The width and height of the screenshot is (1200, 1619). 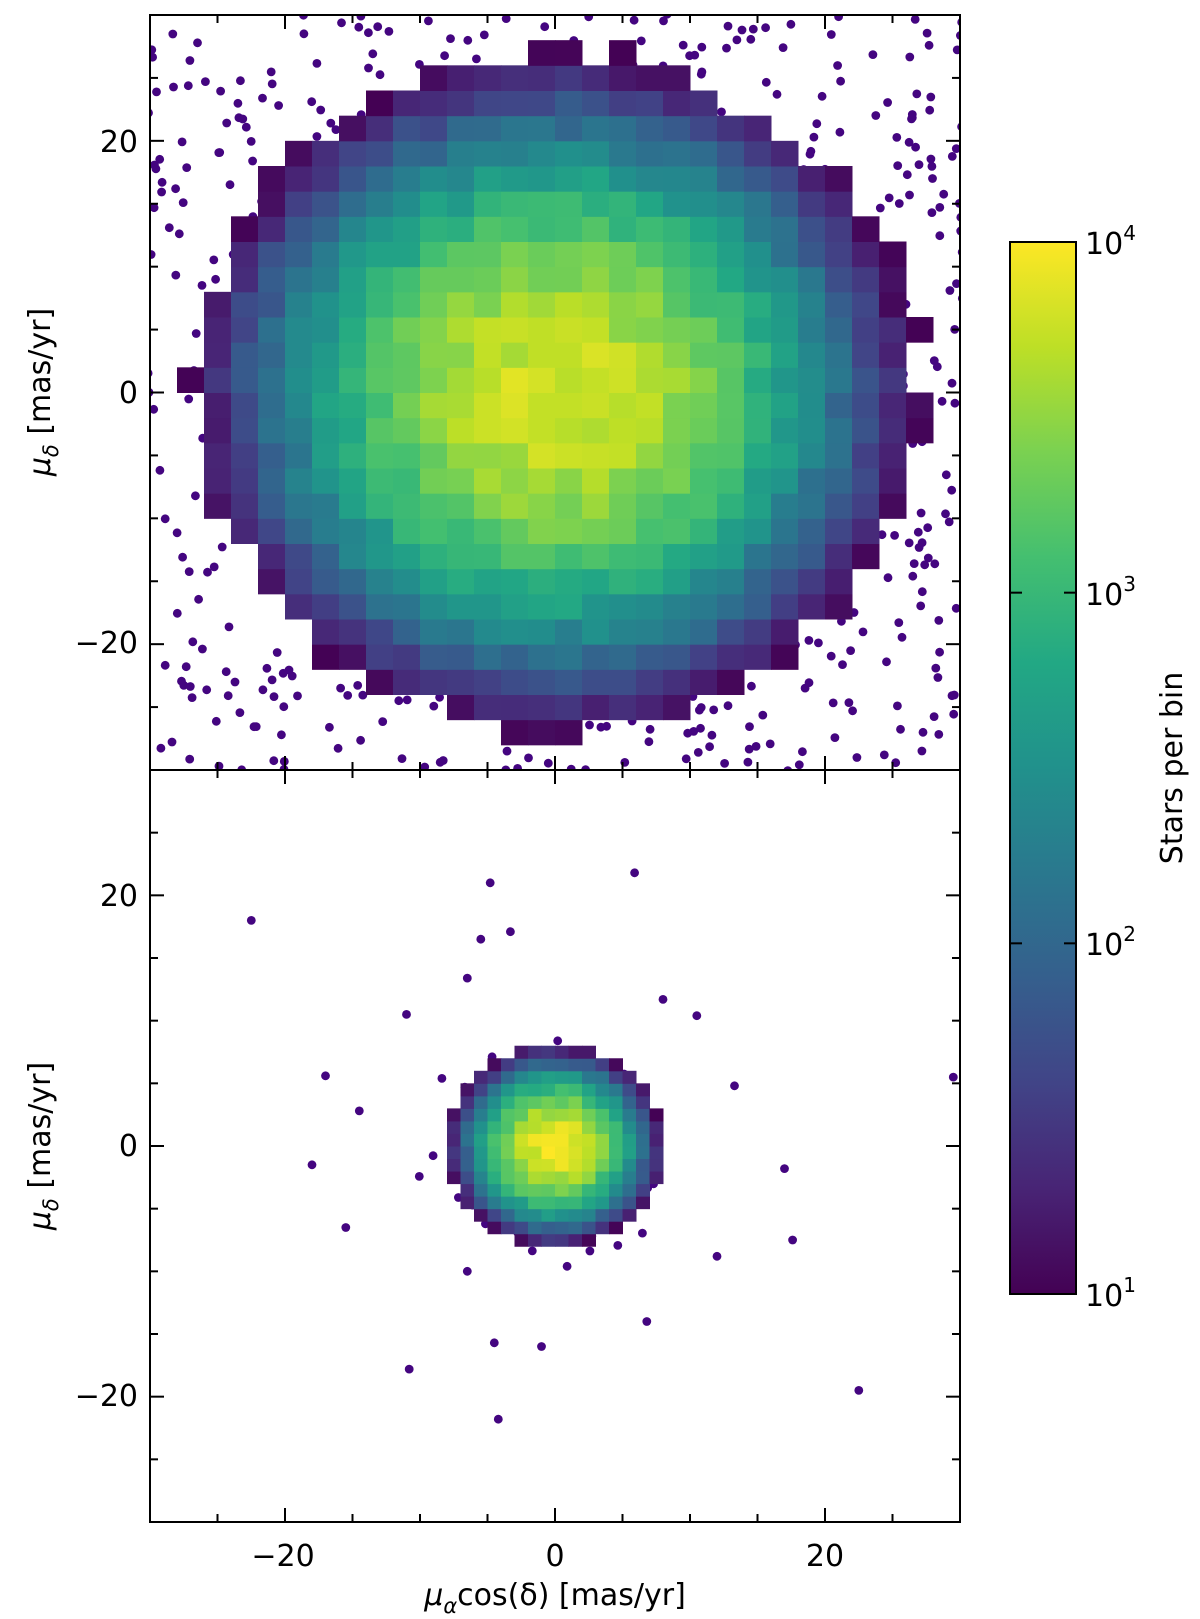 What do you see at coordinates (1110, 942) in the screenshot?
I see `colorbar-tick-label-1e2: 102` at bounding box center [1110, 942].